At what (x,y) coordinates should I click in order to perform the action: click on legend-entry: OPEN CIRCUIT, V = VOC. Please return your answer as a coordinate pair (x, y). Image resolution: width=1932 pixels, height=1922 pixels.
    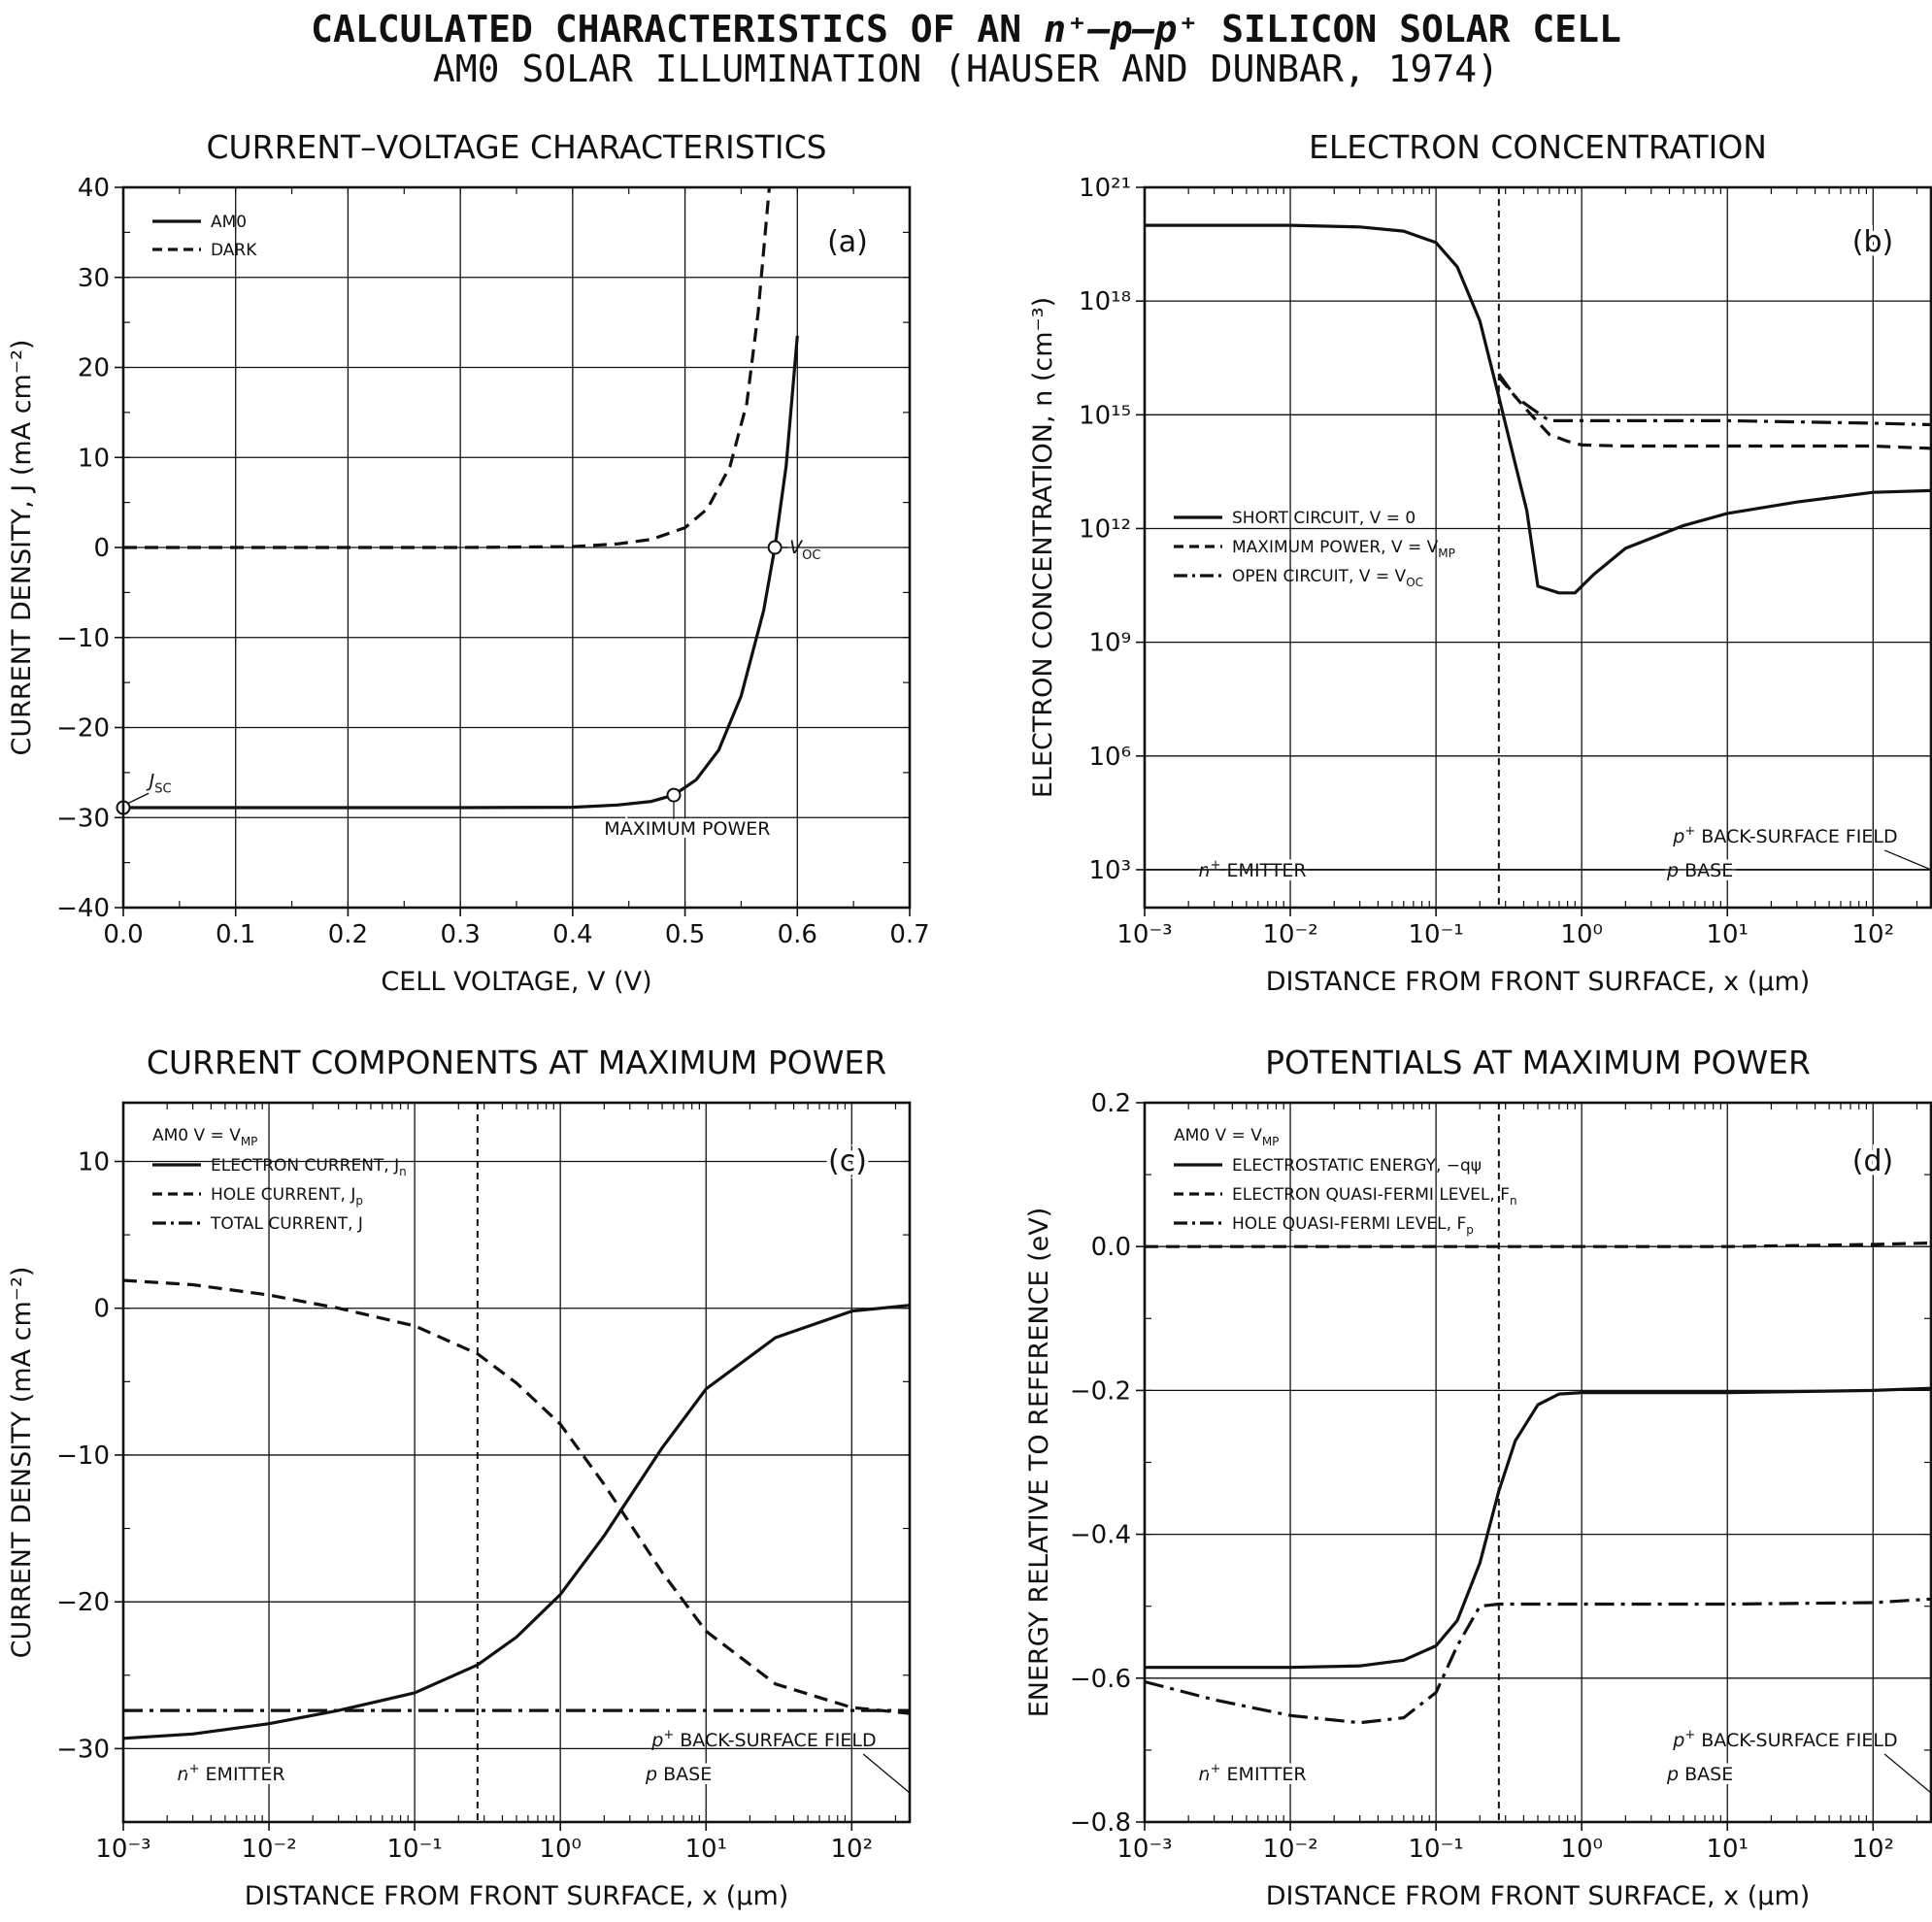
    Looking at the image, I should click on (1328, 578).